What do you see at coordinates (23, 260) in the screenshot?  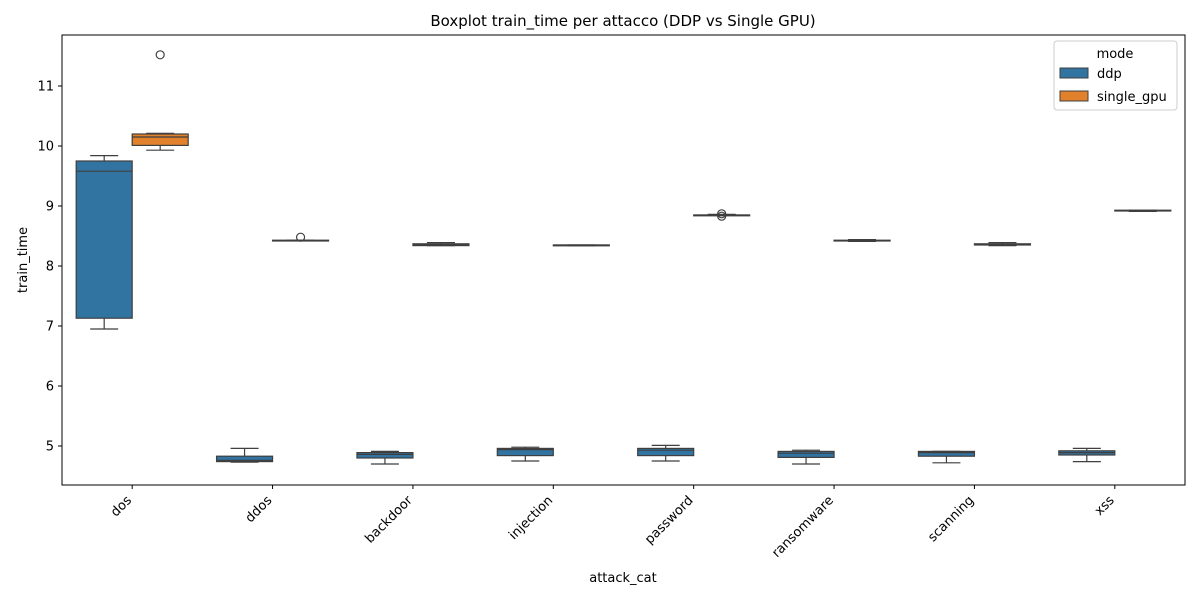 I see `y-axis-label: train_time` at bounding box center [23, 260].